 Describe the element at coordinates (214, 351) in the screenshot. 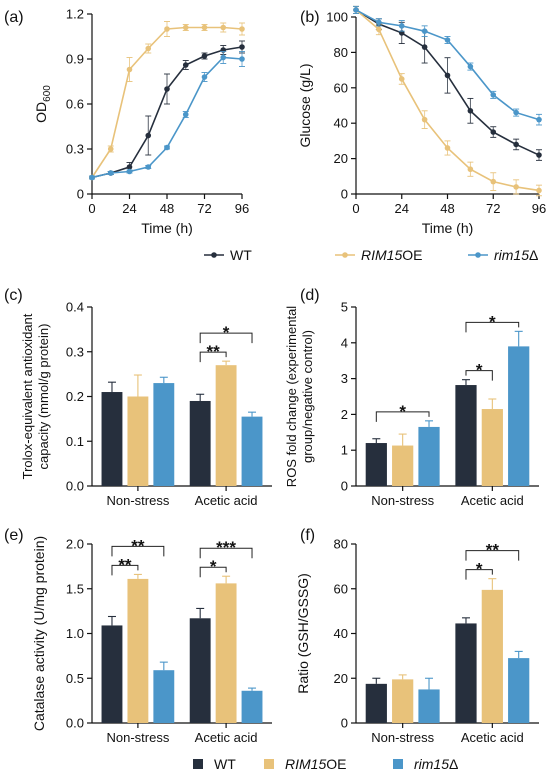

I see `significance-stars: **` at that location.